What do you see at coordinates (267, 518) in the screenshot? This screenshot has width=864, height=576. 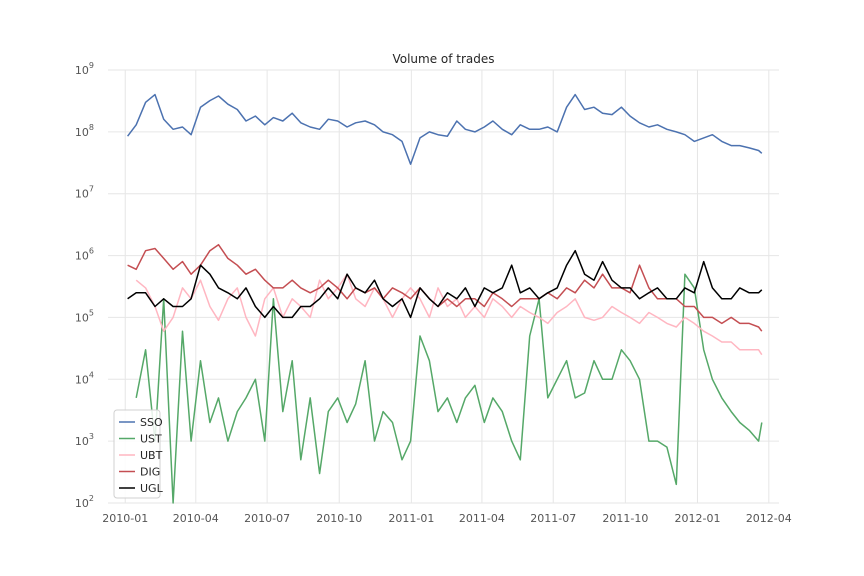 I see `x-tick-label: 2010-07` at bounding box center [267, 518].